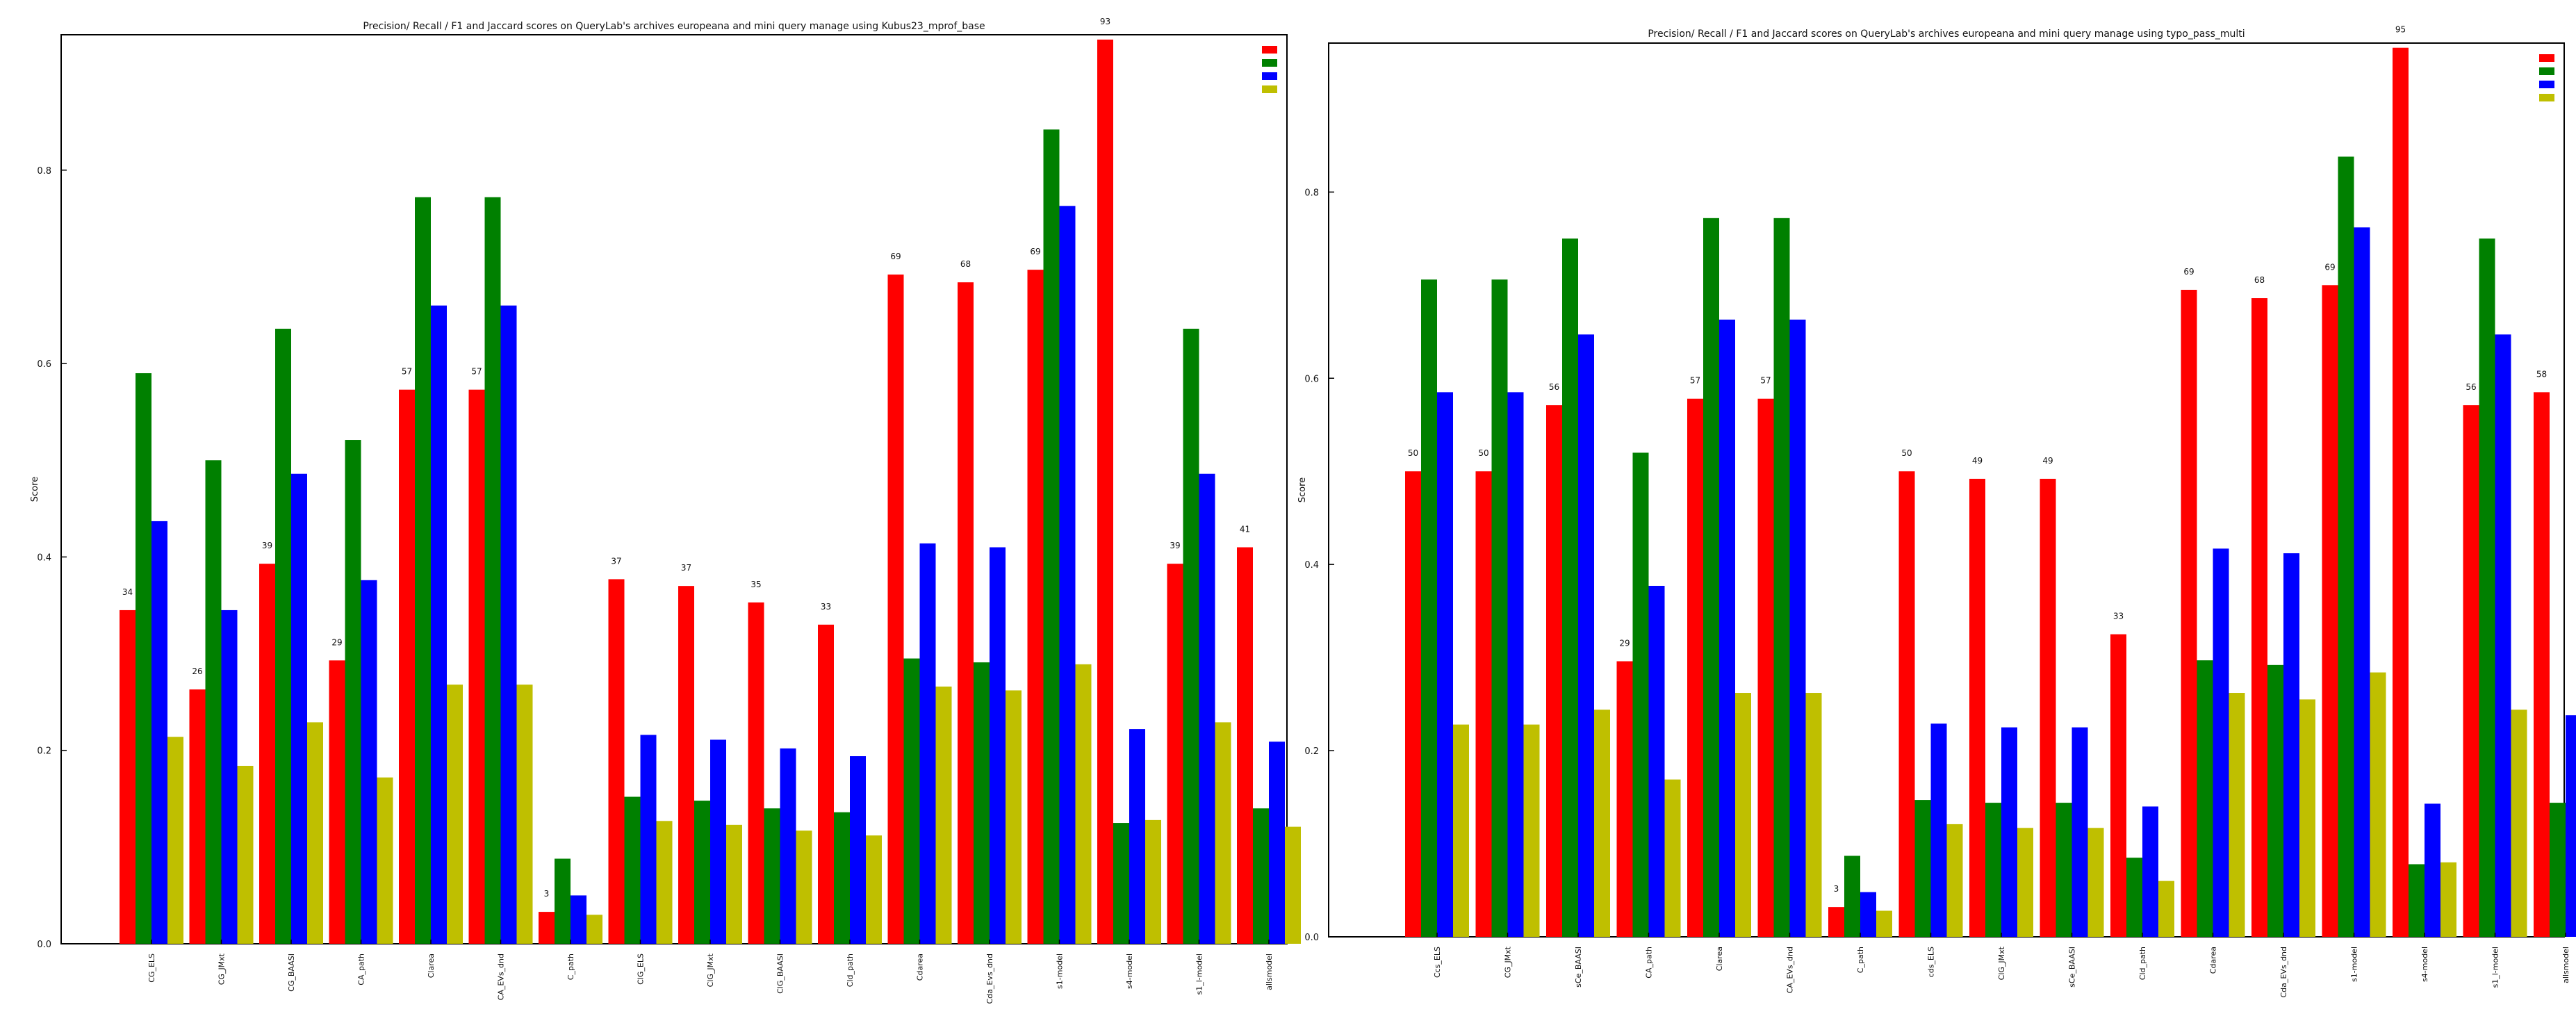 The height and width of the screenshot is (1023, 2576). I want to click on x-tick-label: Cda_EVs_dnd, so click(2283, 973).